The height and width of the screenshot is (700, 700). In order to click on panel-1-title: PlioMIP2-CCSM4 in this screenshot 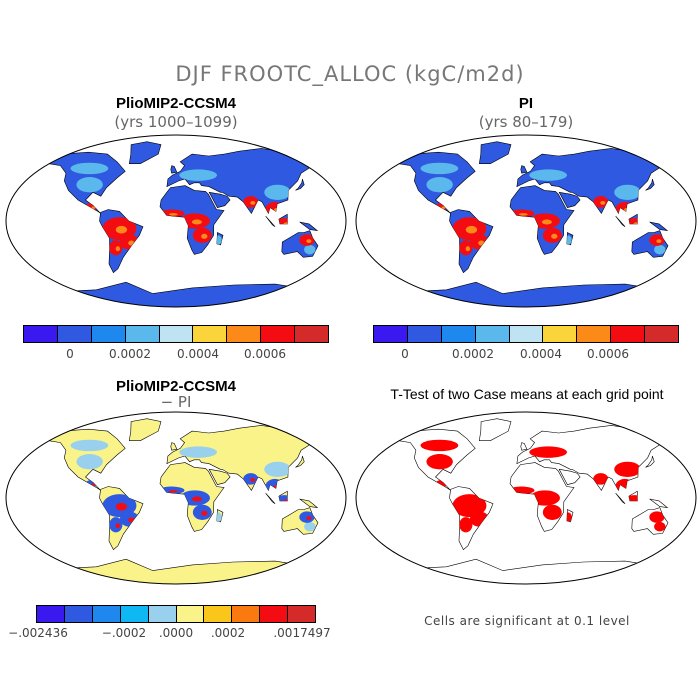, I will do `click(175, 103)`.